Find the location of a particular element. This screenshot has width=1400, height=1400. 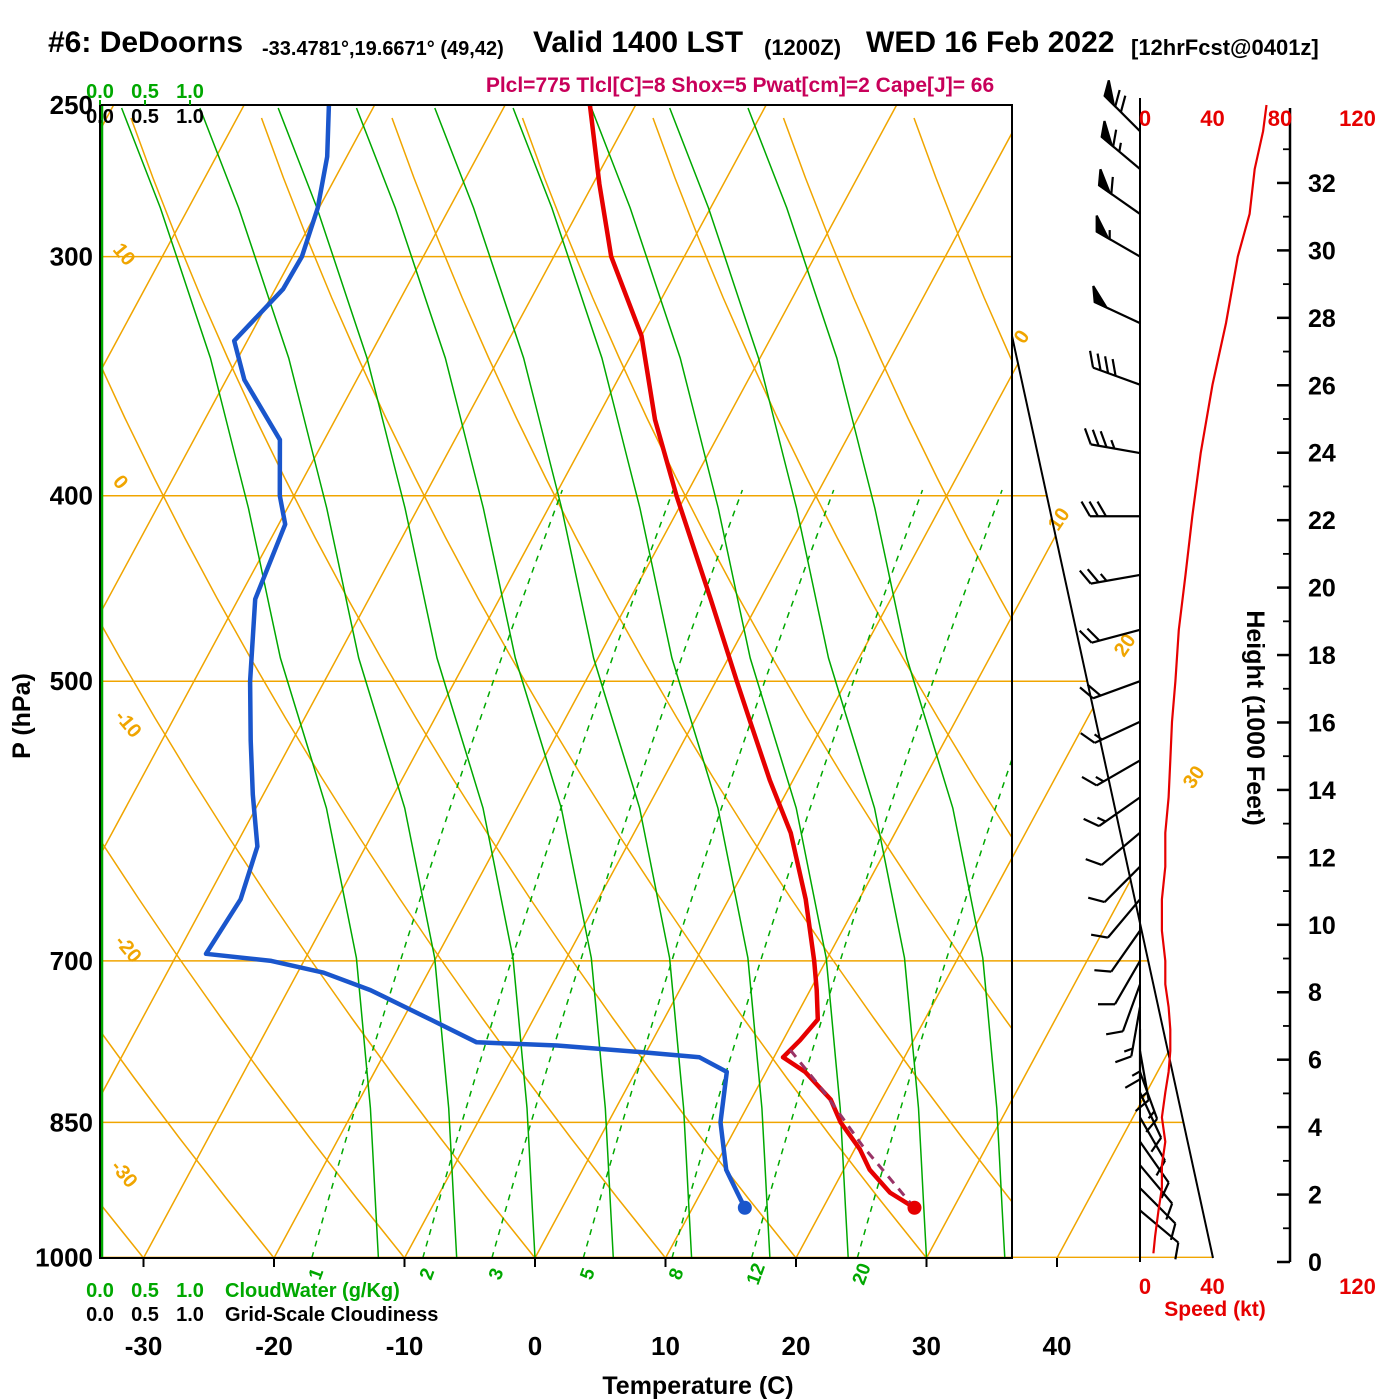

height-axis-title: Height (1000 Feet) is located at coordinates (1255, 717).